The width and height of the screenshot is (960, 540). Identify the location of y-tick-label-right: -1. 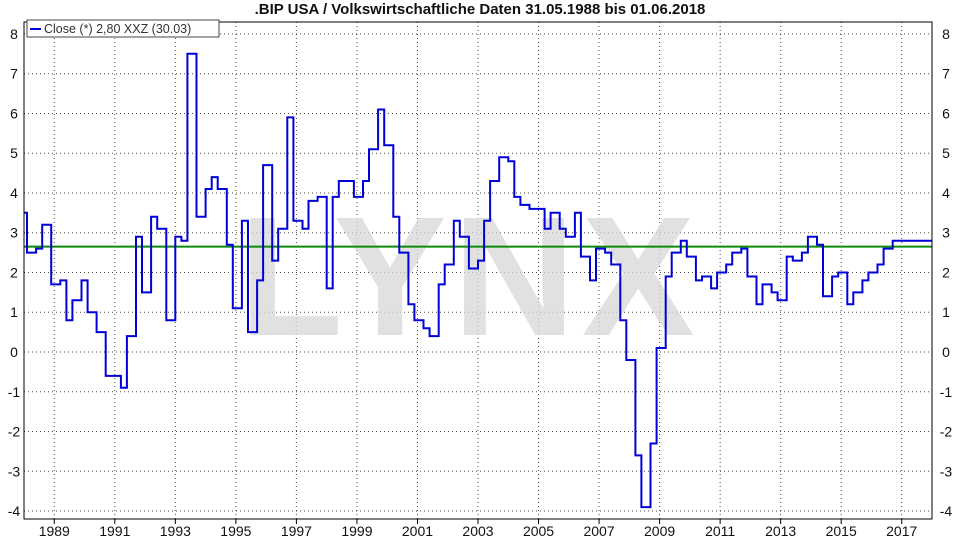
(946, 392).